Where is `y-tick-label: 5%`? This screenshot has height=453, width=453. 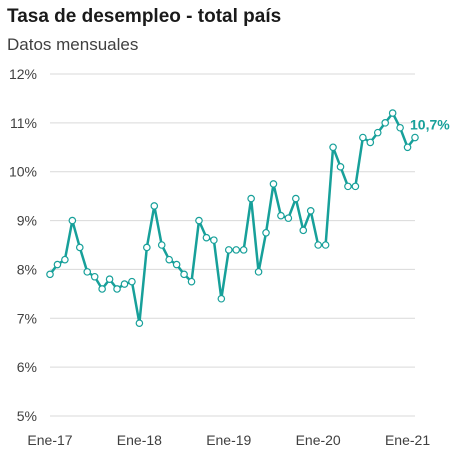 y-tick-label: 5% is located at coordinates (27, 416).